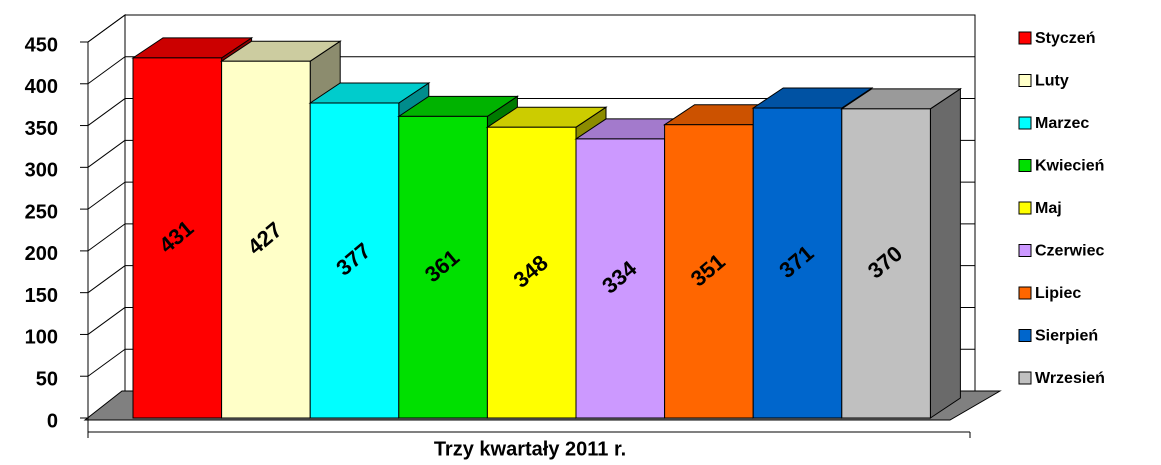 The height and width of the screenshot is (465, 1161). I want to click on legend-label: Marzec, so click(1062, 123).